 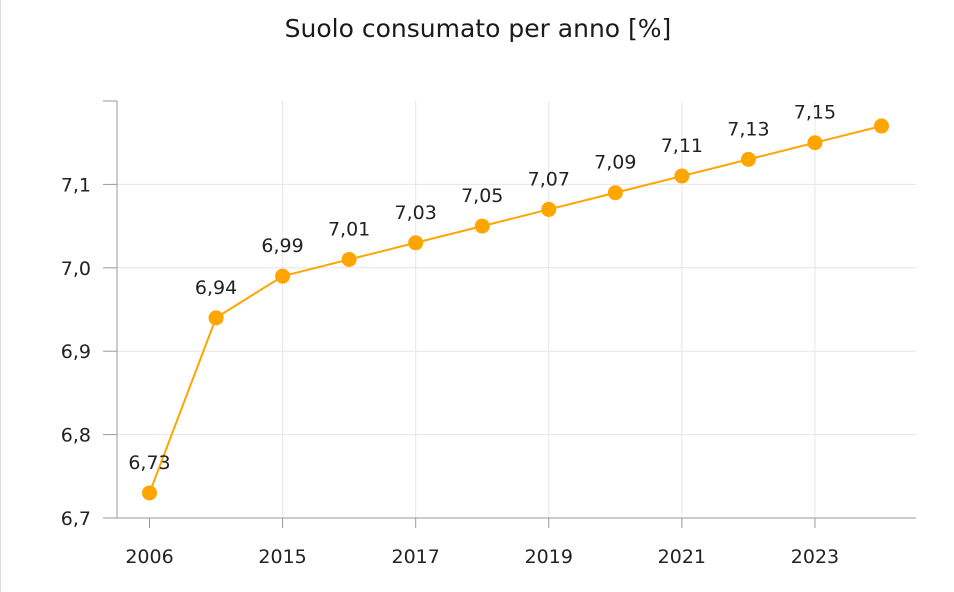 What do you see at coordinates (615, 163) in the screenshot?
I see `data-label: 7,09` at bounding box center [615, 163].